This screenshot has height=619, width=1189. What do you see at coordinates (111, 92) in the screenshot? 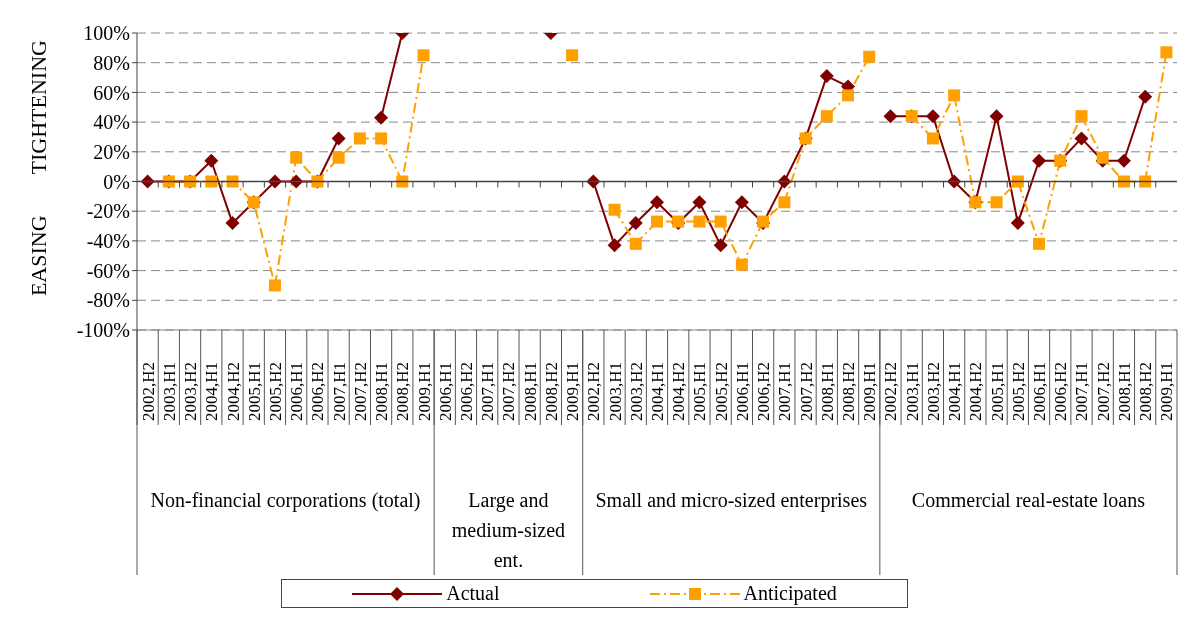
I see `y-tick-label: 60%` at bounding box center [111, 92].